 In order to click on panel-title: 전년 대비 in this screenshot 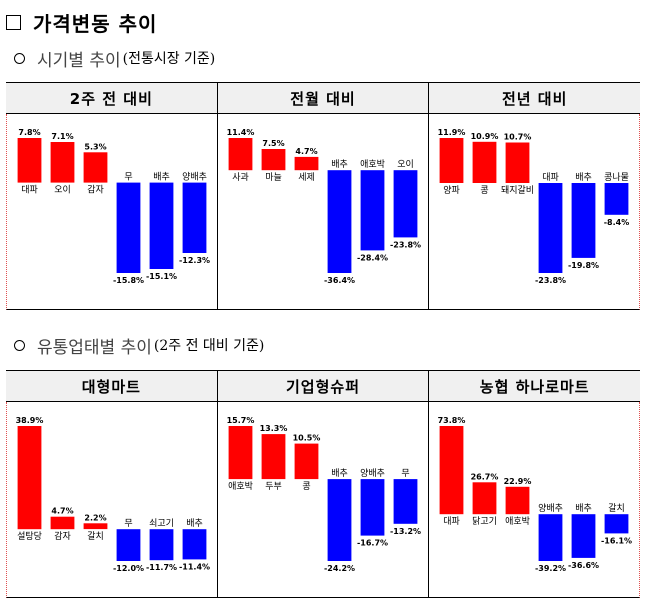, I will do `click(534, 98)`.